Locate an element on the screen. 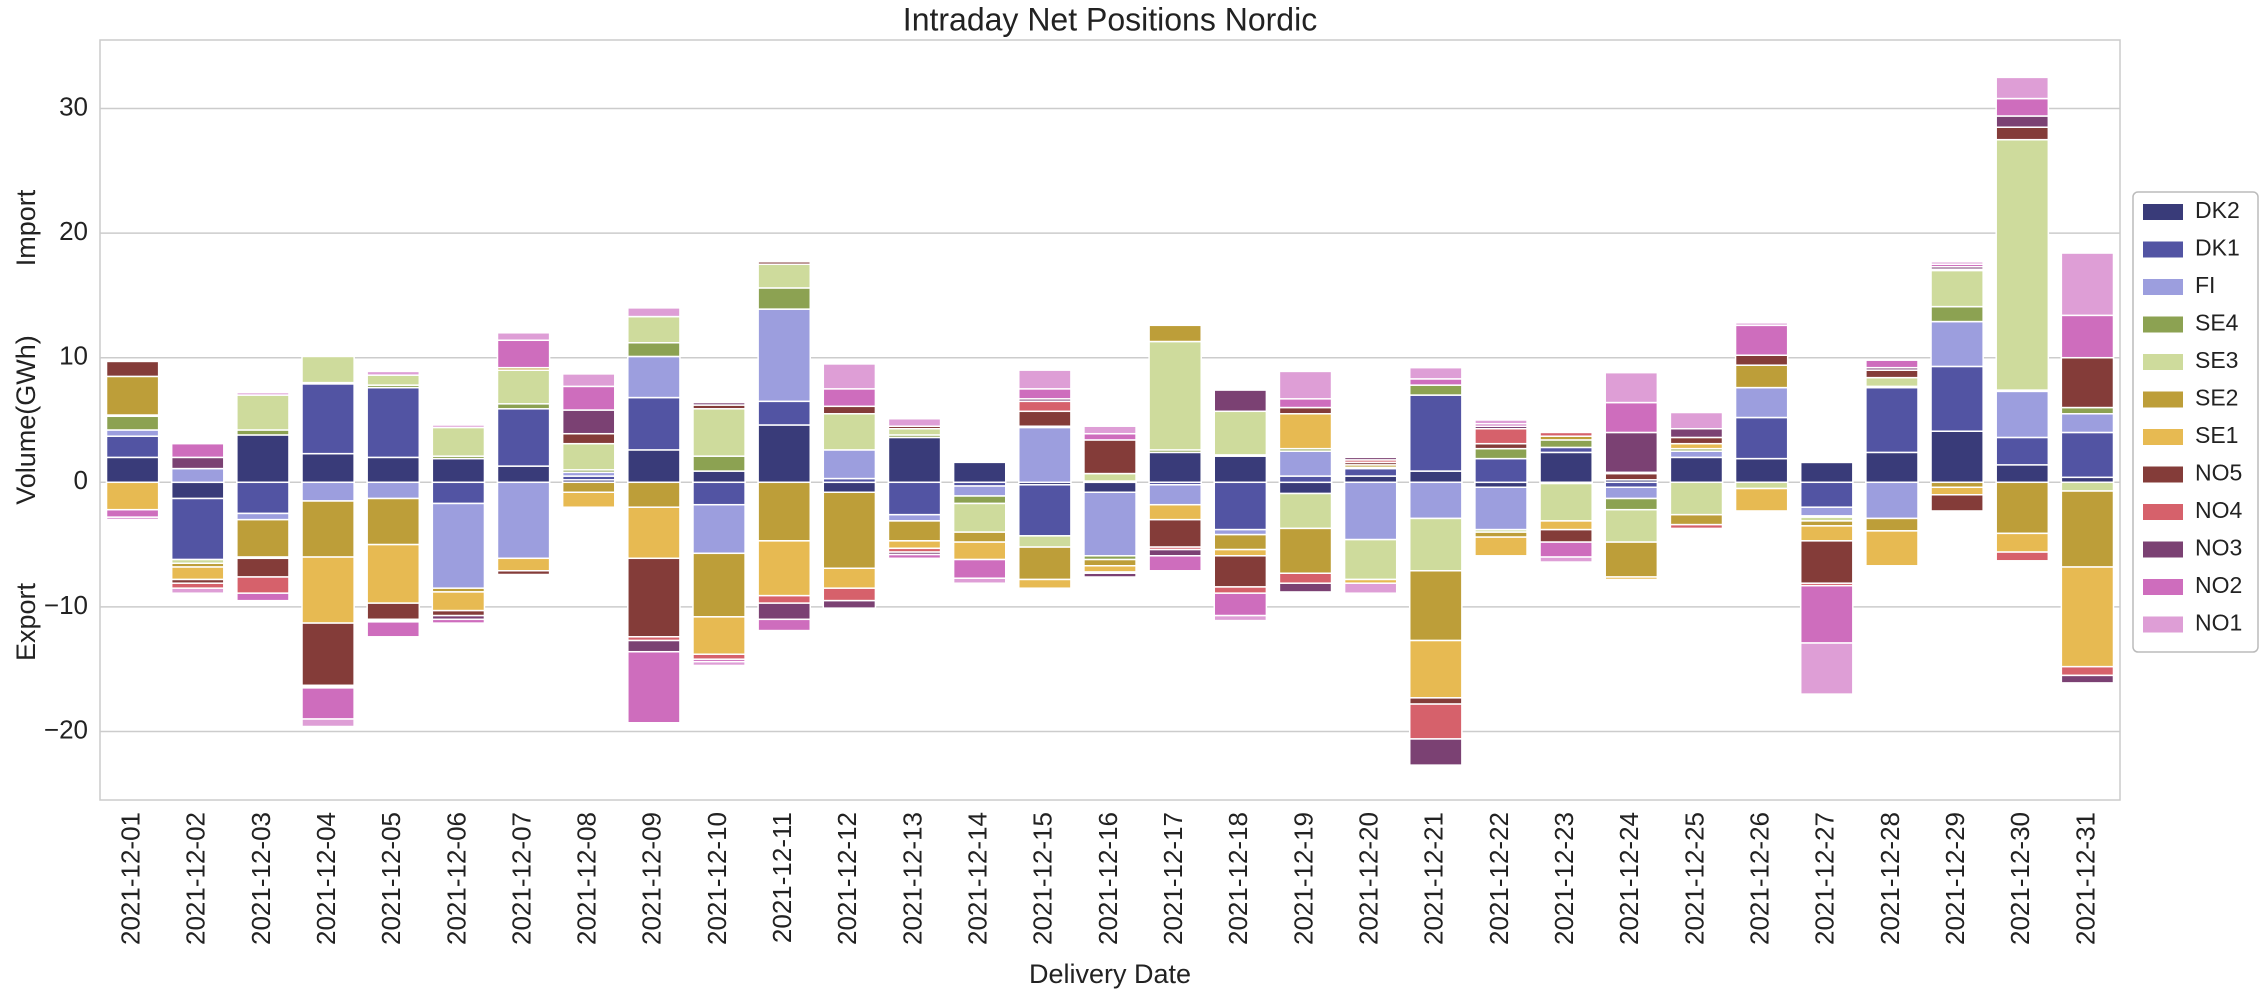 This screenshot has width=2262, height=991. legend-label: FI is located at coordinates (2205, 285).